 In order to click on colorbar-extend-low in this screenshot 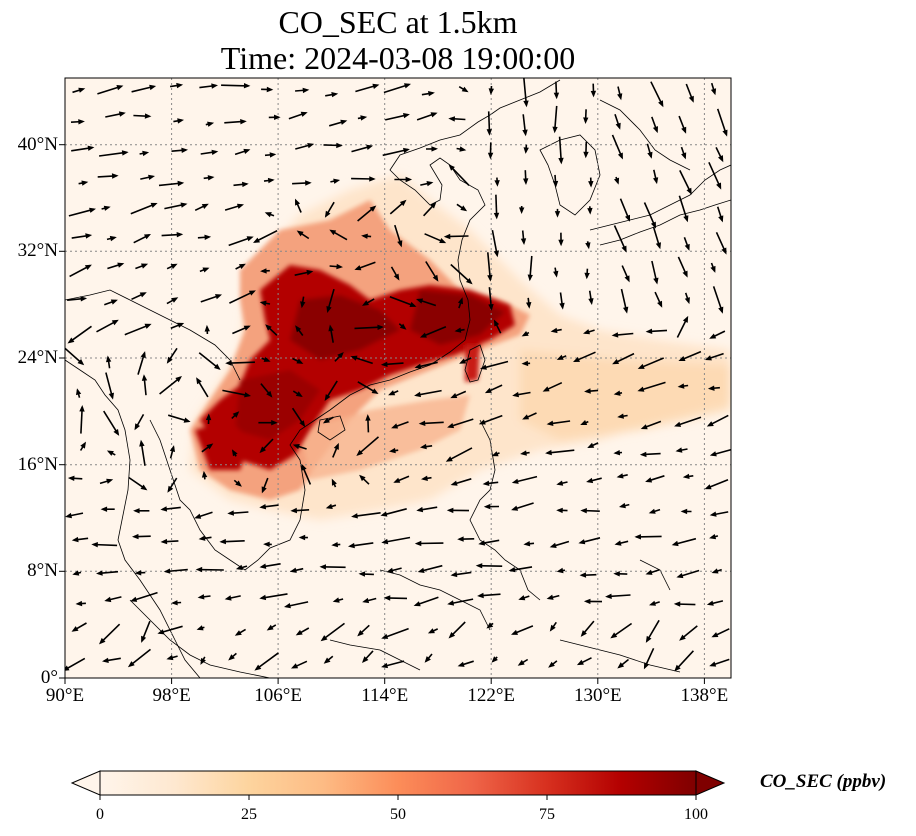, I will do `click(85, 783)`.